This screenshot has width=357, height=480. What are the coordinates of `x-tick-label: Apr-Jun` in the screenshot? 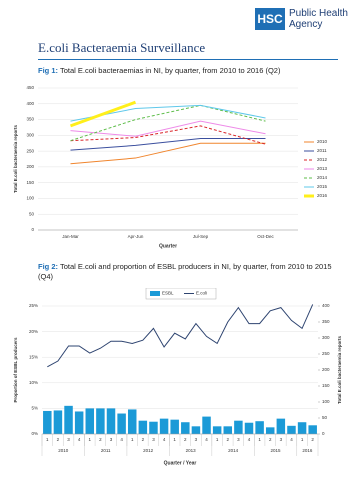 It's located at (136, 236).